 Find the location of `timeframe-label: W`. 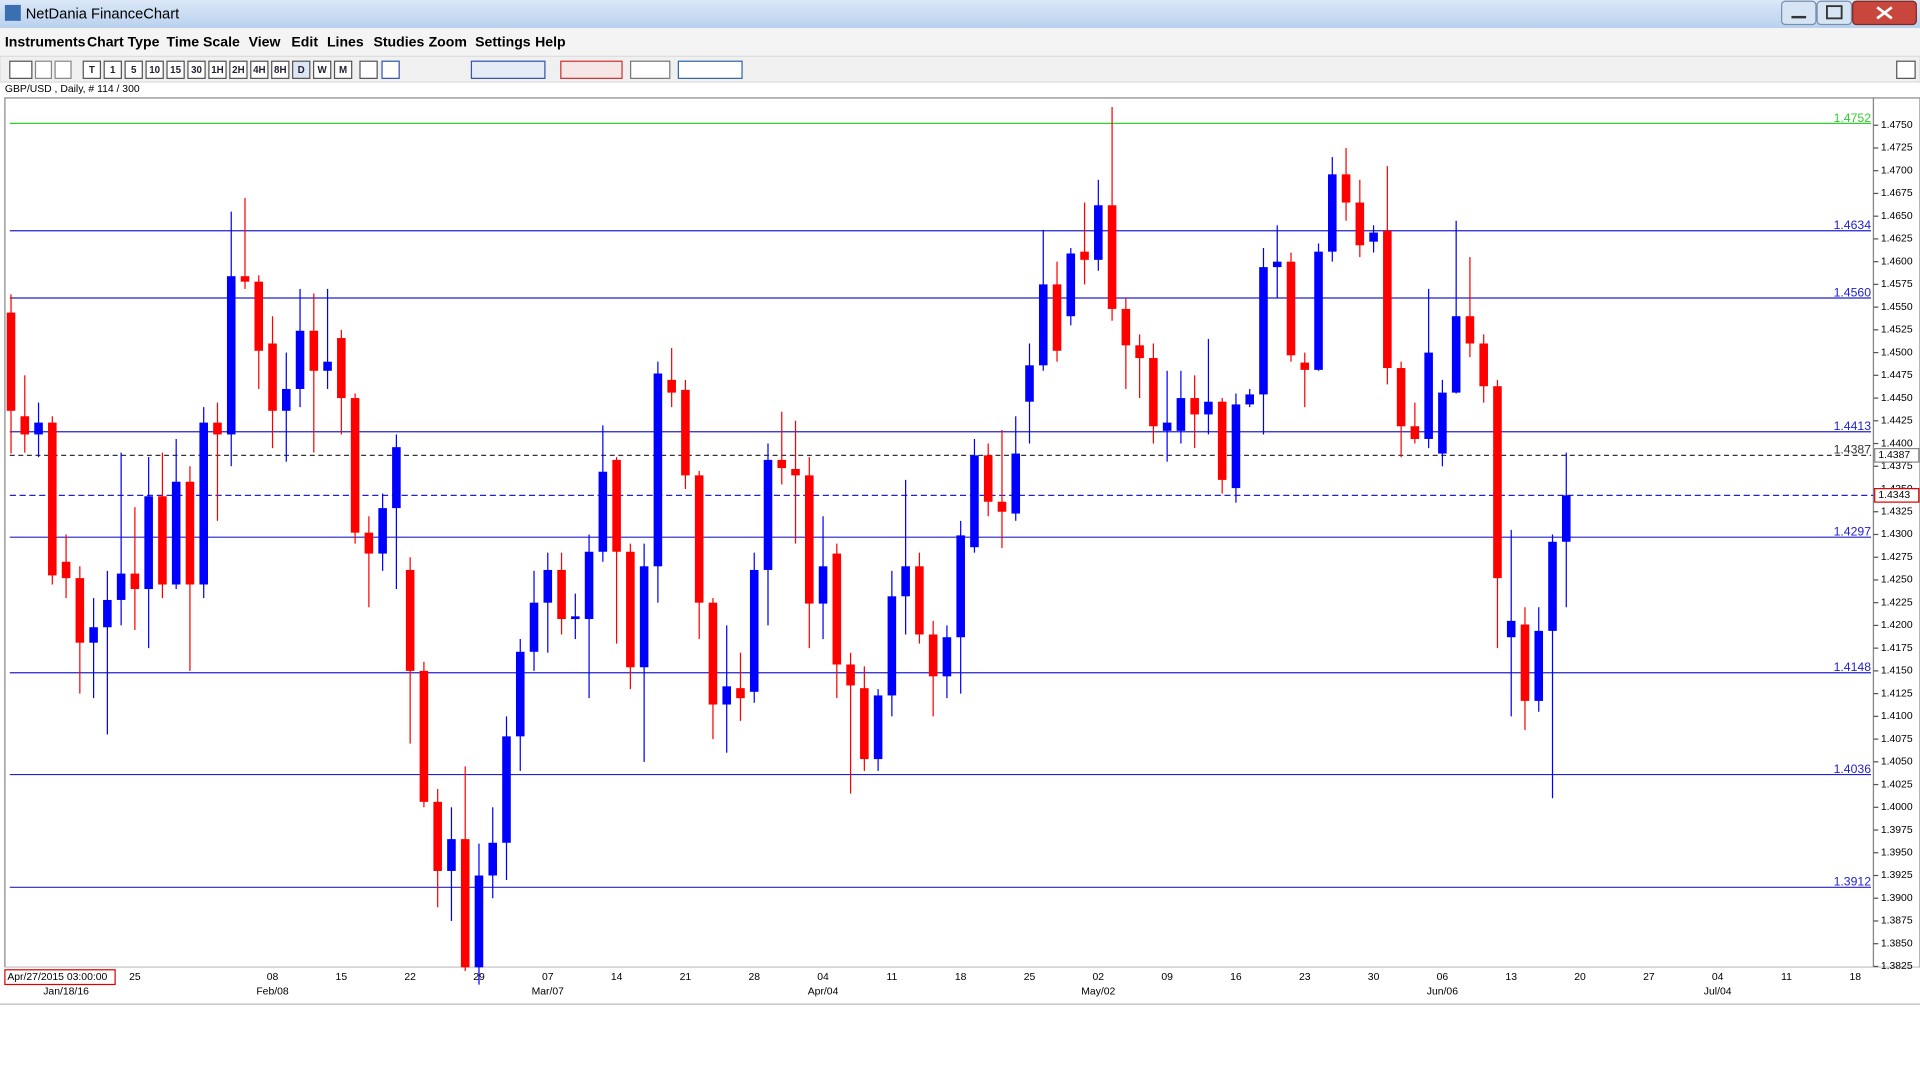

timeframe-label: W is located at coordinates (323, 70).